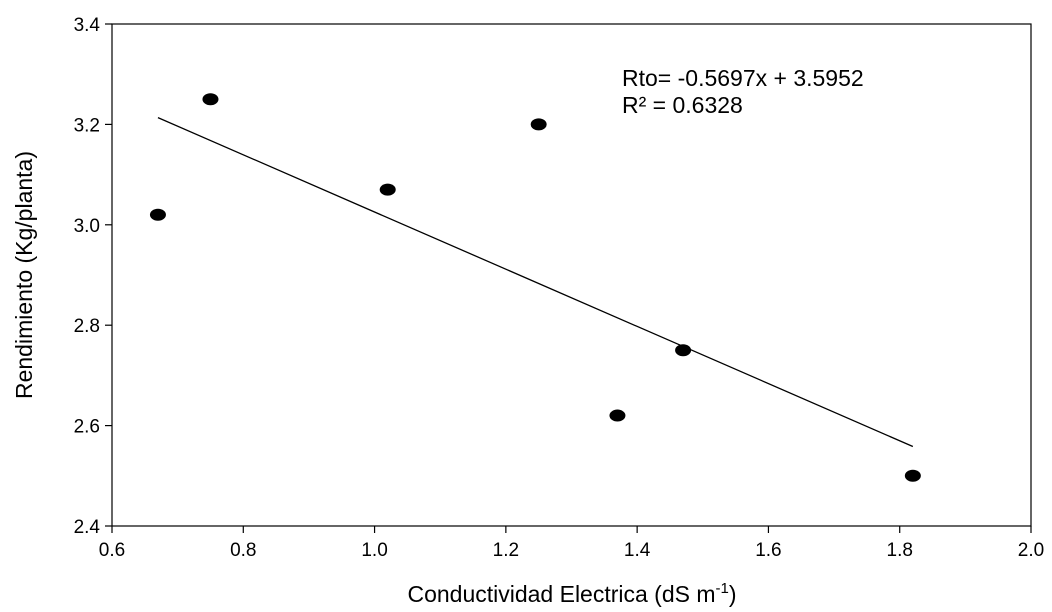 The width and height of the screenshot is (1052, 612). I want to click on annotation-r-squared: R² = 0.6328, so click(682, 105).